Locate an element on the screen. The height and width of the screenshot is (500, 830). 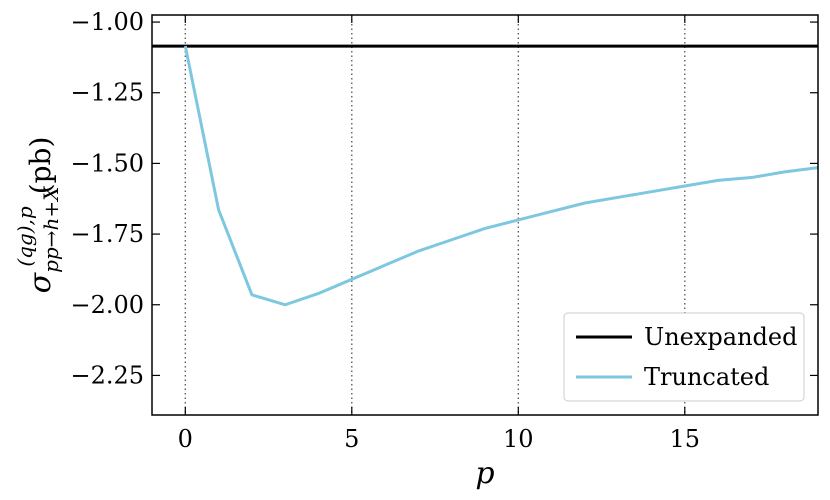
legend-box is located at coordinates (684, 357).